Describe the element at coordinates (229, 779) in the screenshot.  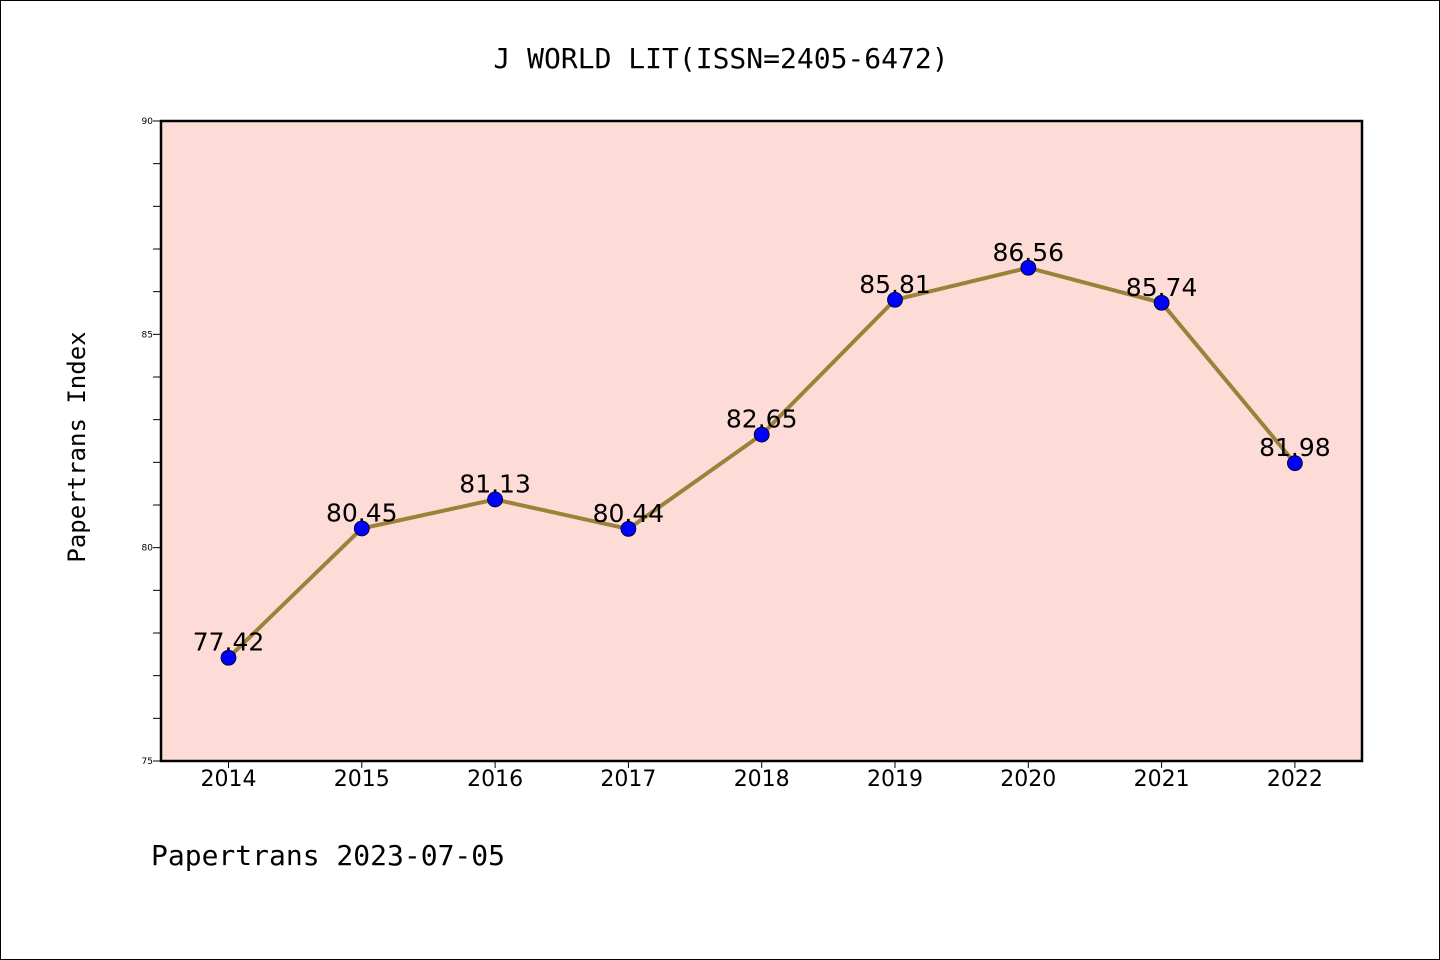
I see `x-tick-label: 2014` at that location.